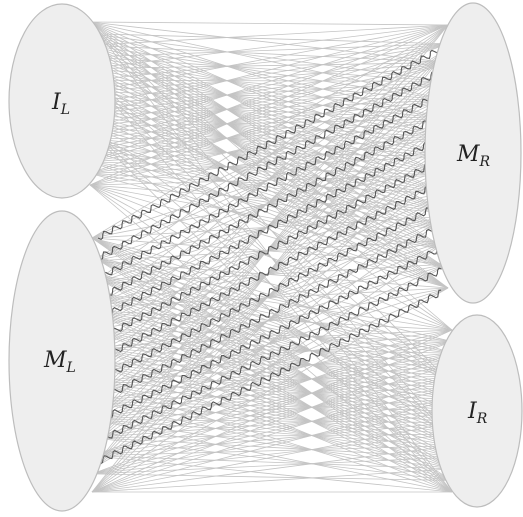  Describe the element at coordinates (71, 368) in the screenshot. I see `node-ml-sub: L` at that location.